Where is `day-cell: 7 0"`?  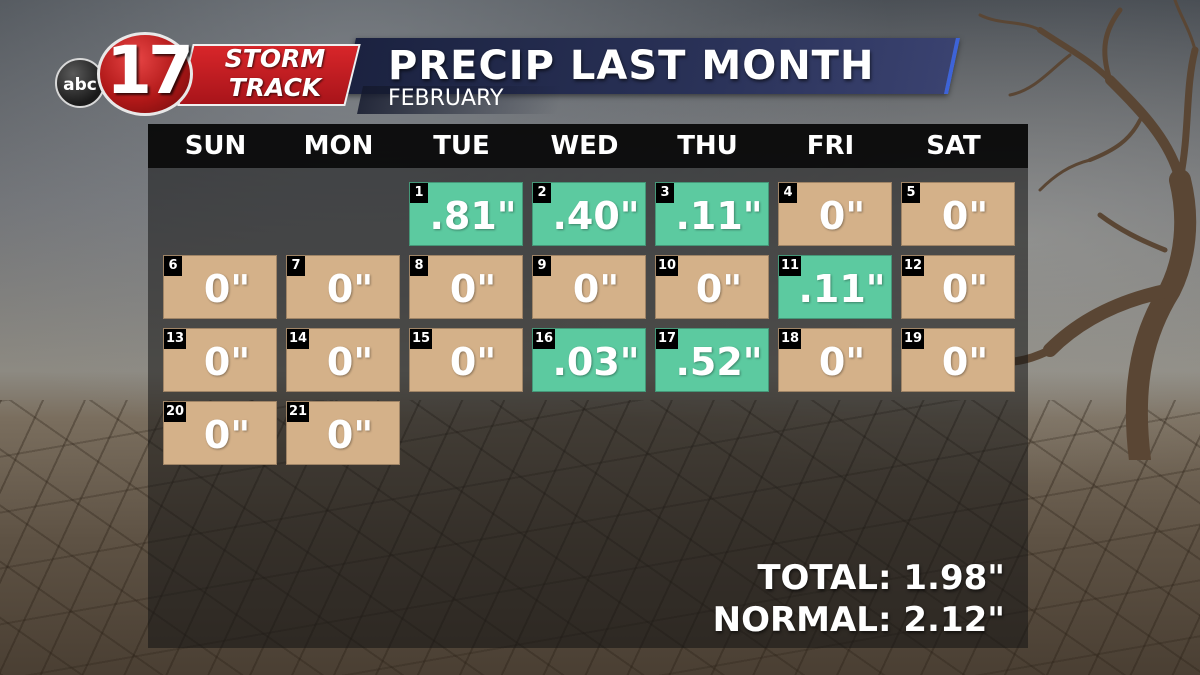
day-cell: 7 0" is located at coordinates (343, 287).